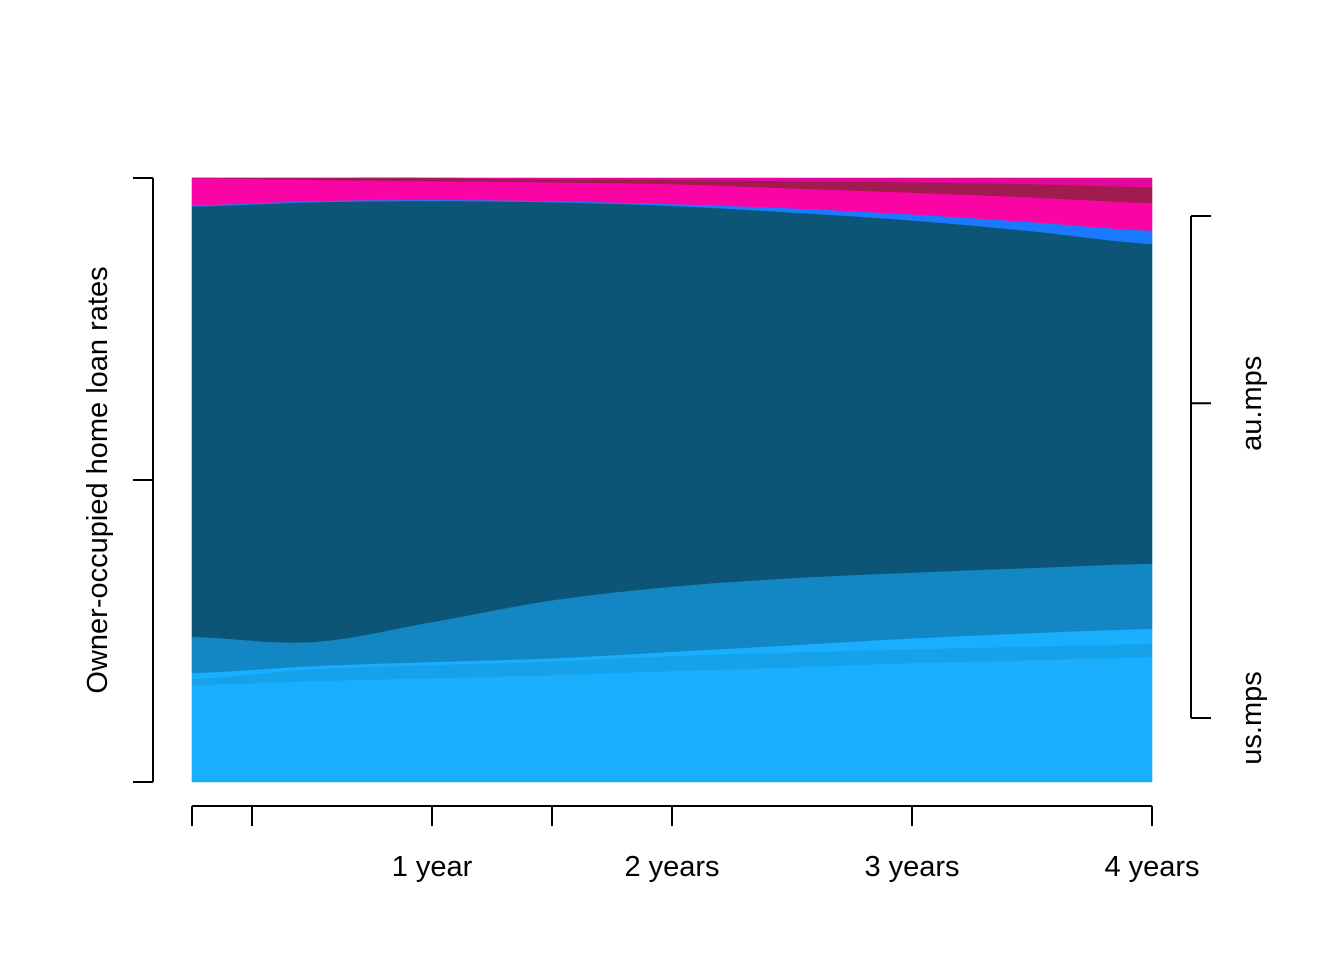  What do you see at coordinates (1252, 717) in the screenshot?
I see `right-axis-label: us.mps` at bounding box center [1252, 717].